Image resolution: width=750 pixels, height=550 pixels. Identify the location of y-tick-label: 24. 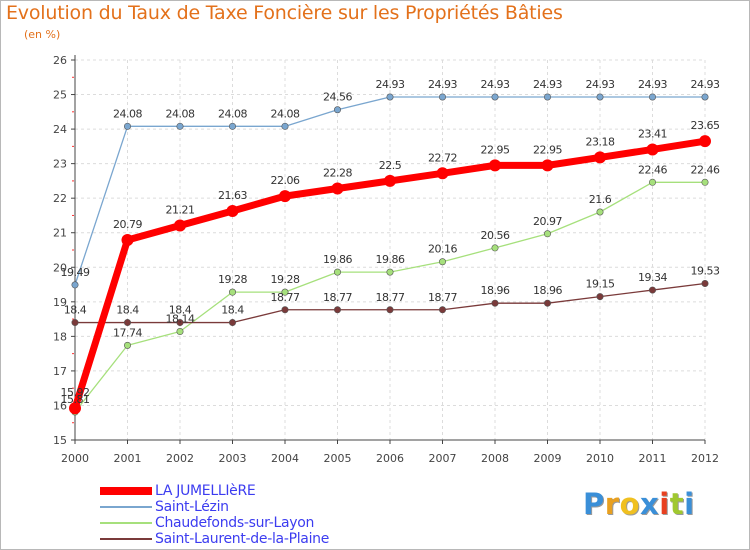
(60, 129).